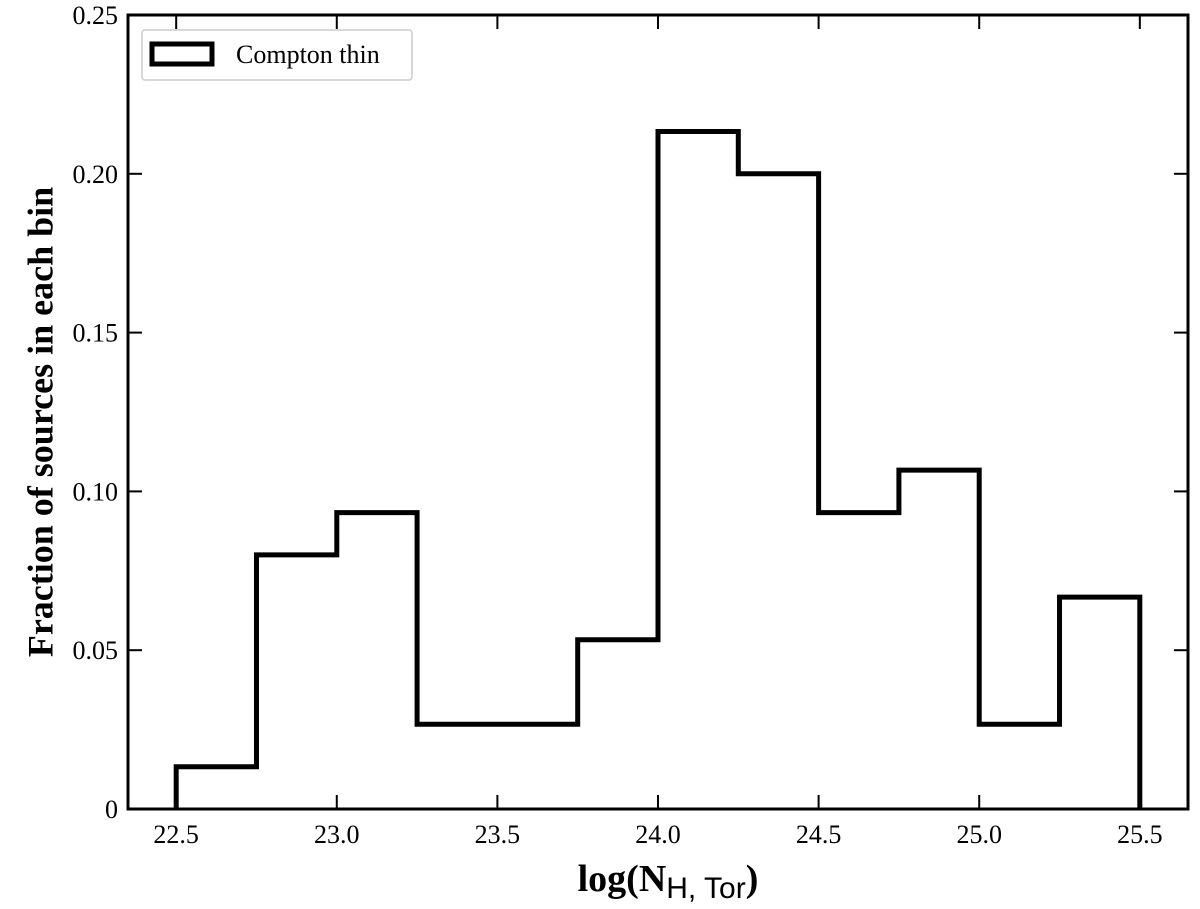  What do you see at coordinates (41, 422) in the screenshot?
I see `y-axis-title: Fraction of sources in each bin` at bounding box center [41, 422].